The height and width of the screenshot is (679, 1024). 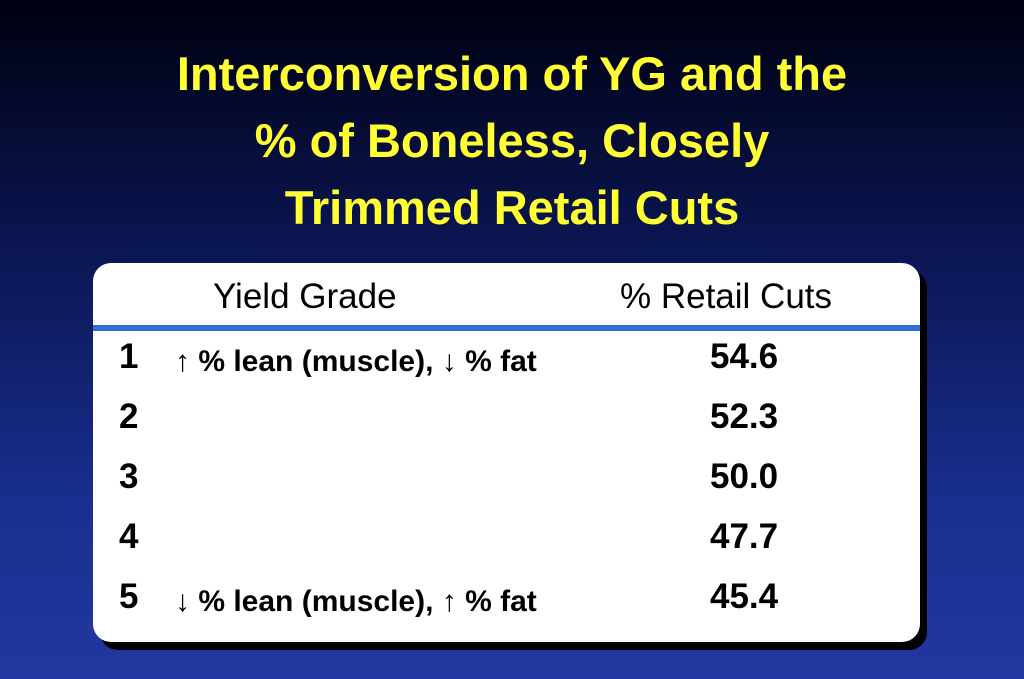 I want to click on value-cell: 50.0, so click(x=744, y=476).